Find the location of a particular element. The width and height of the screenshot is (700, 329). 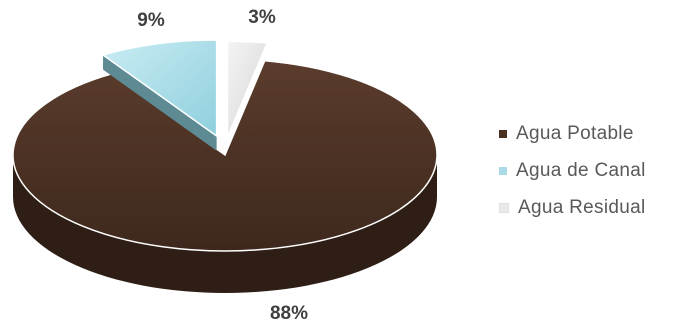

slice-top-agua-residual is located at coordinates (247, 89).